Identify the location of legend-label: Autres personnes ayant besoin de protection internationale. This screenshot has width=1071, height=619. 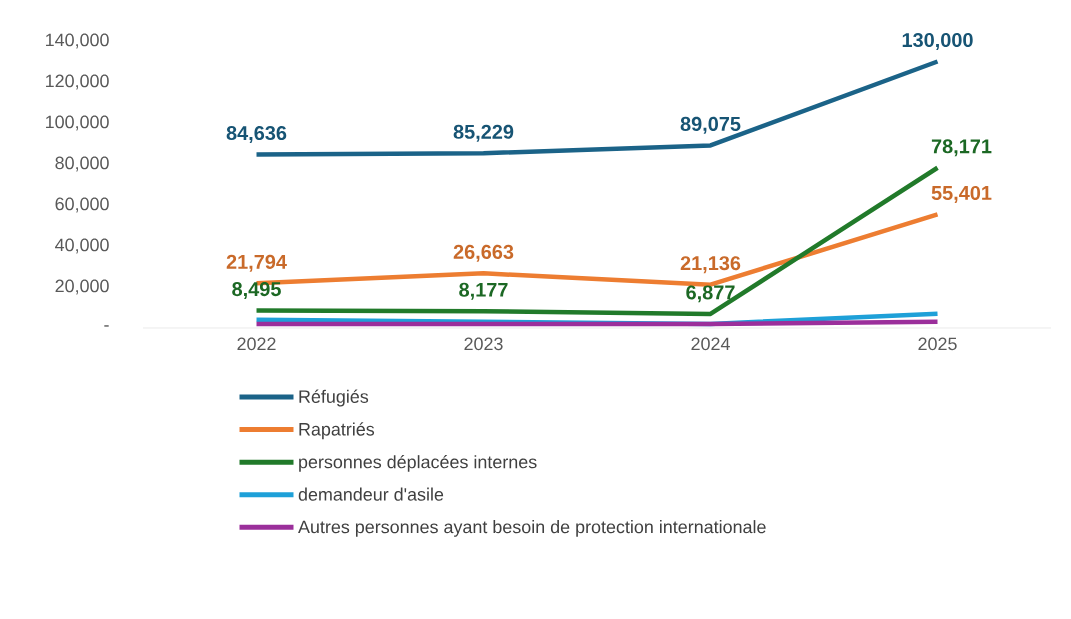
(532, 528).